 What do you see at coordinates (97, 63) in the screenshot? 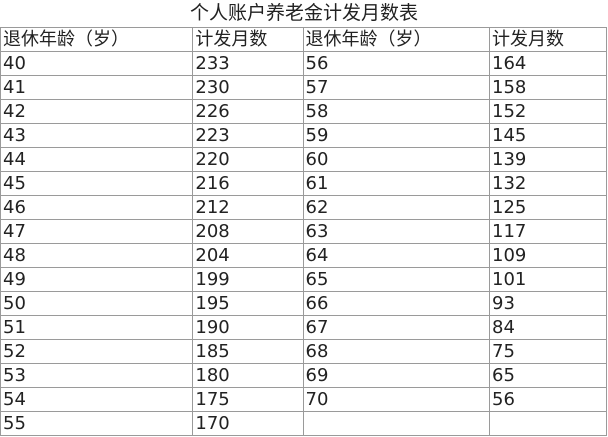
I see `table-cell: 40` at bounding box center [97, 63].